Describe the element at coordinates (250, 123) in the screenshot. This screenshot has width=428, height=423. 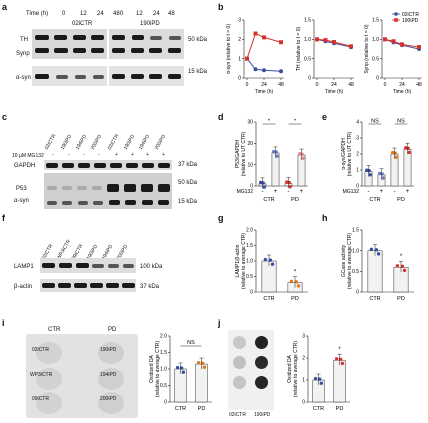
I see `y-tick-label: 30` at that location.